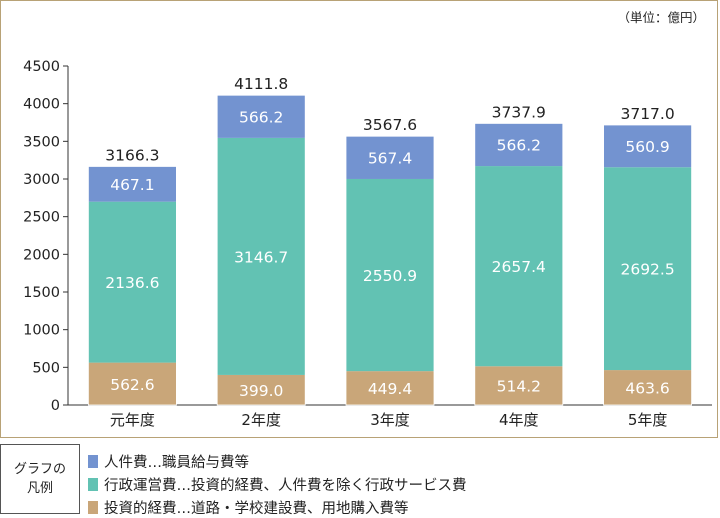 The width and height of the screenshot is (720, 518). I want to click on y-tick-label: 500, so click(46, 368).